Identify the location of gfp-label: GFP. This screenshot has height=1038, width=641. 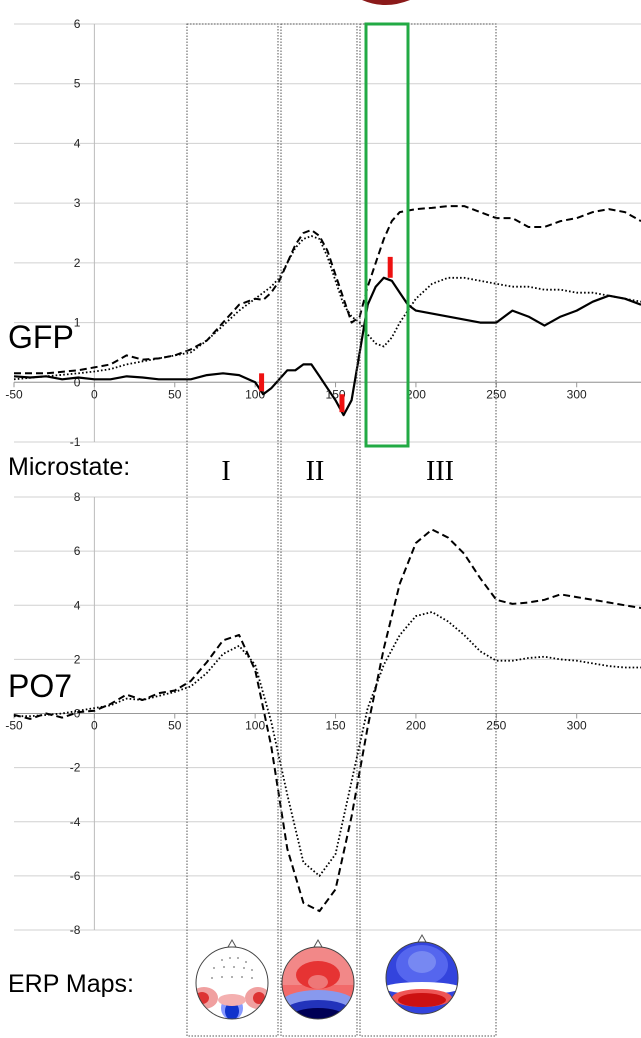
(41, 337).